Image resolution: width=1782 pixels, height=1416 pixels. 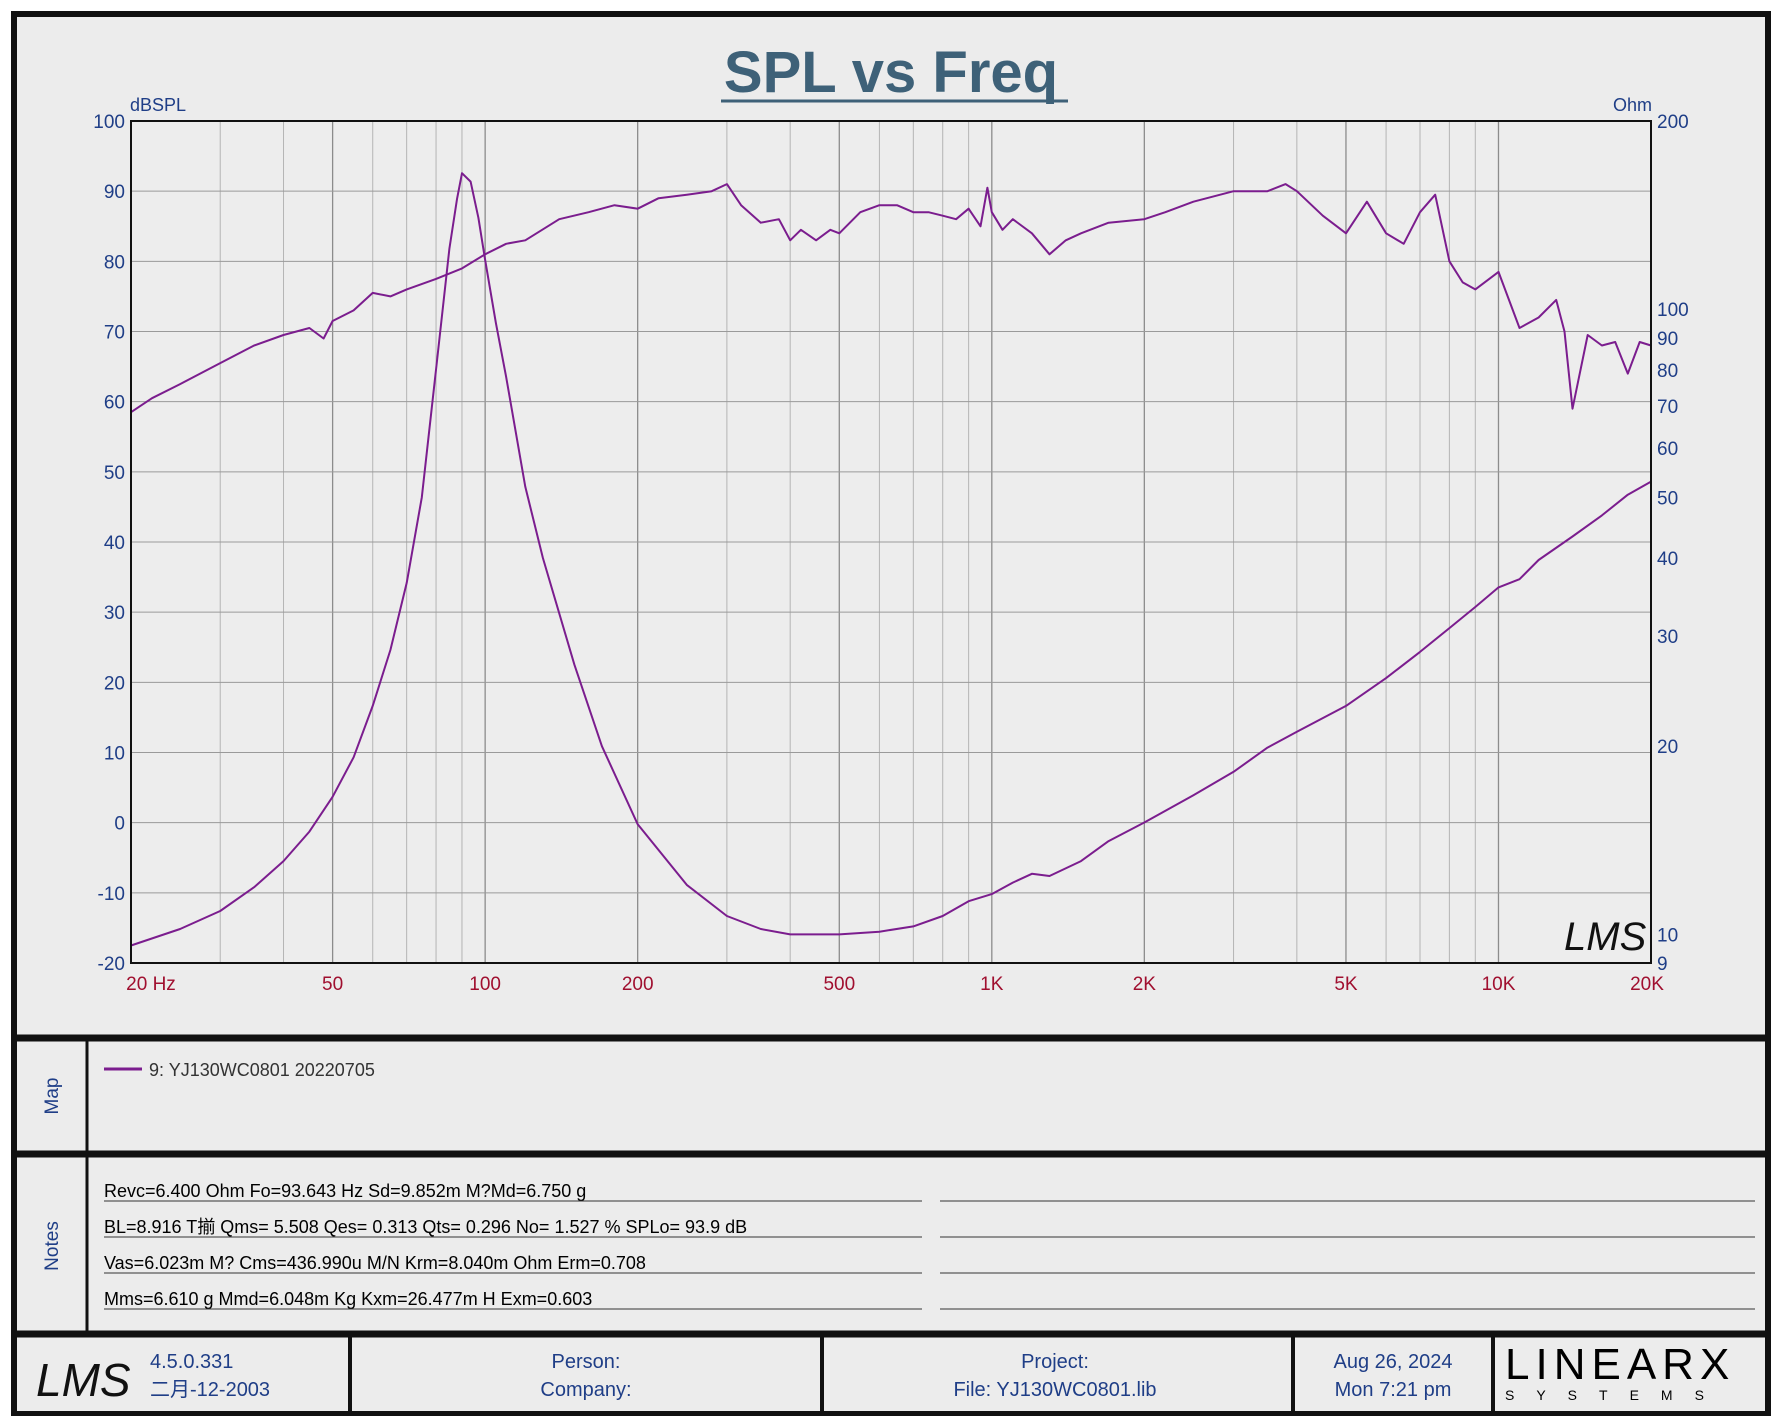 What do you see at coordinates (1667, 637) in the screenshot?
I see `y-right-tick-label: 30` at bounding box center [1667, 637].